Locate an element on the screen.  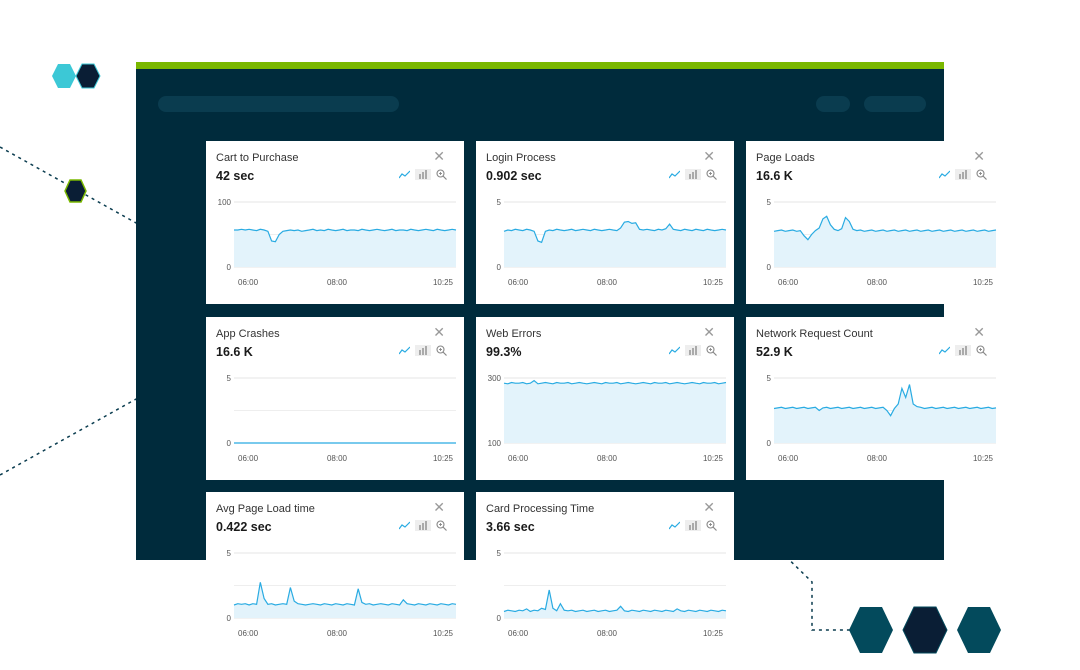
line-chart: 100 0 06:00 08:00 10:25 is located at coordinates (337, 242).